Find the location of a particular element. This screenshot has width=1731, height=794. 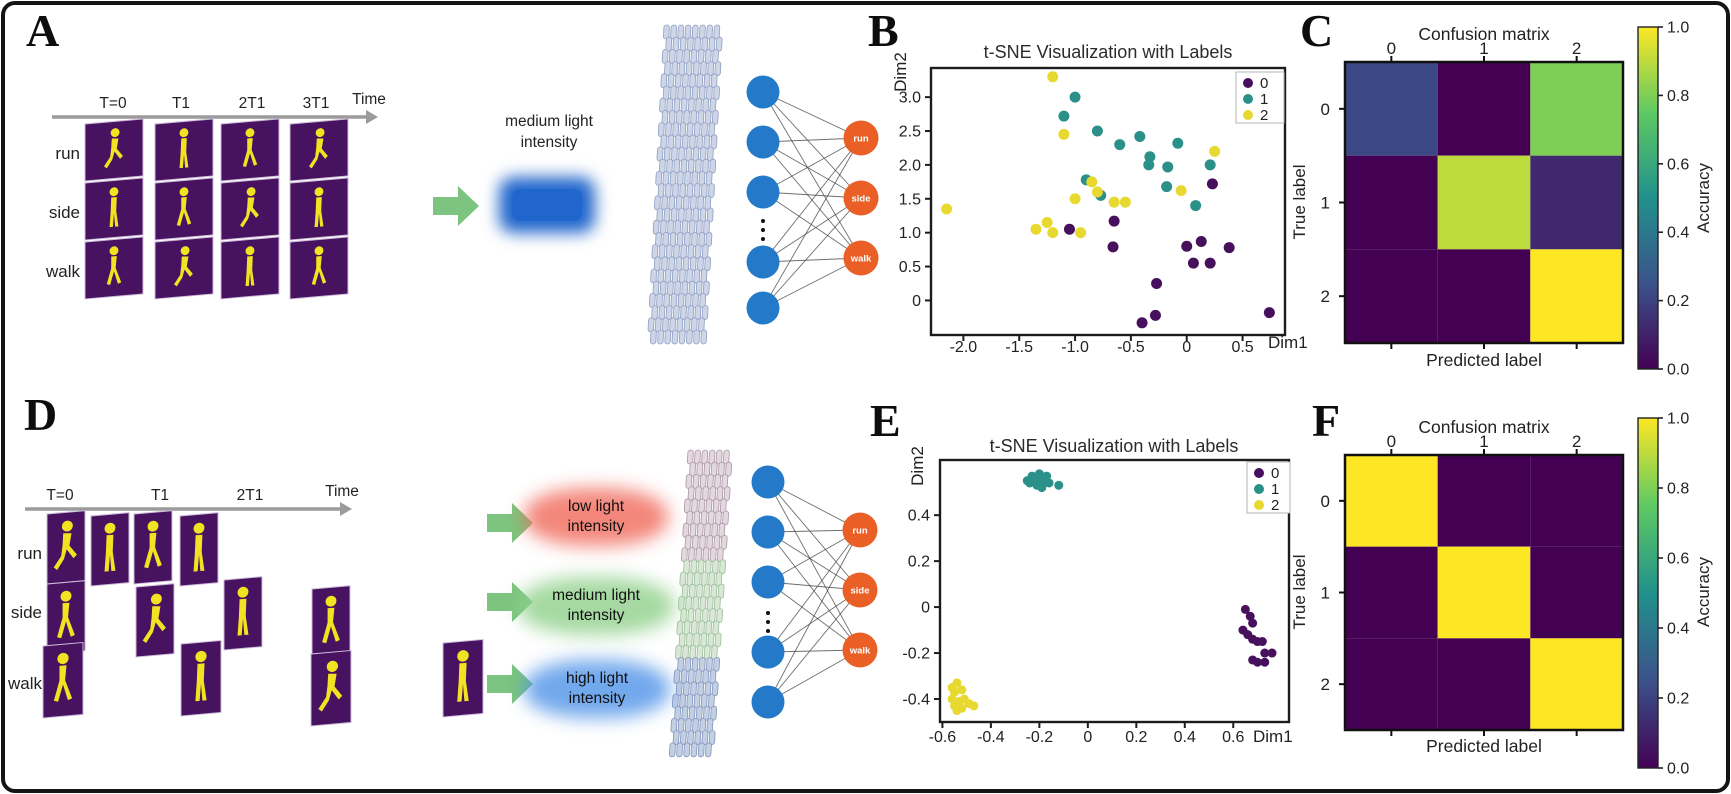

y-tick-label: 0.4 is located at coordinates (919, 516).